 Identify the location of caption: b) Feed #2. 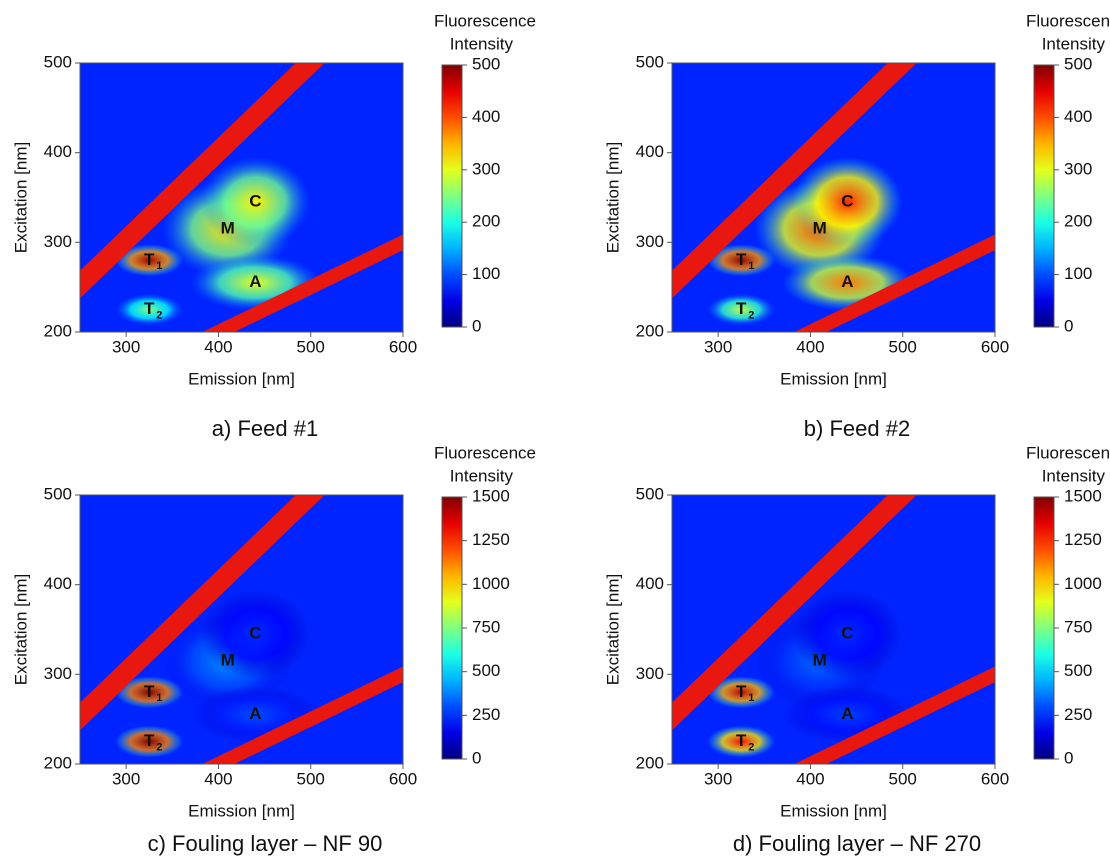
(857, 428).